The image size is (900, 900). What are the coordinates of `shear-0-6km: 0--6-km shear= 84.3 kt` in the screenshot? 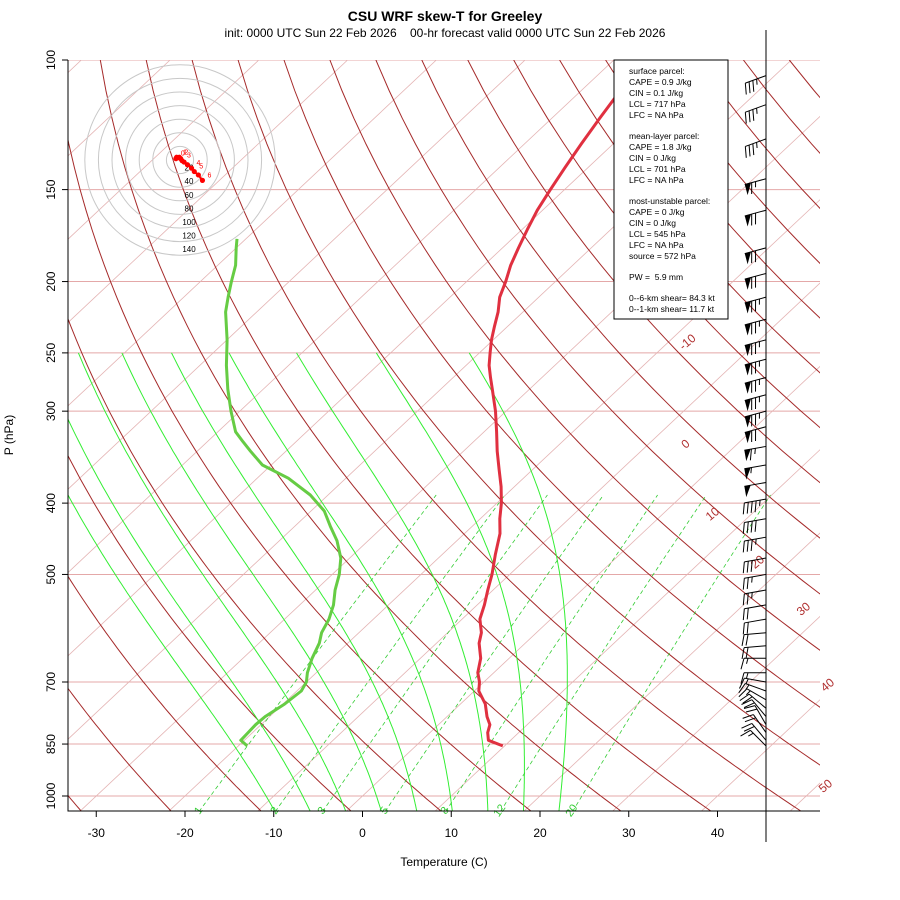 It's located at (672, 298).